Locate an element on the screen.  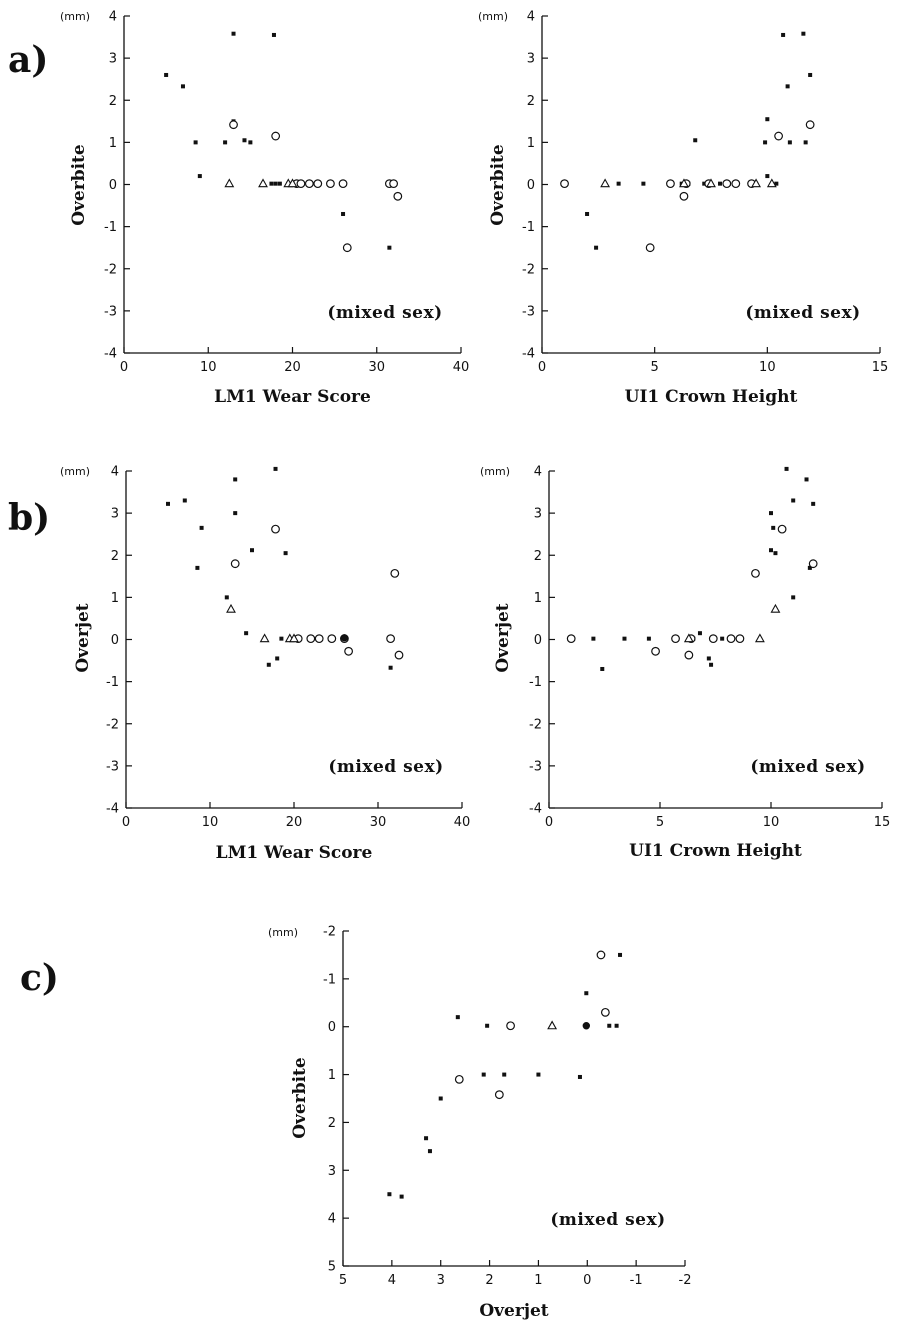
x-tick-label: 40 is located at coordinates (461, 367).